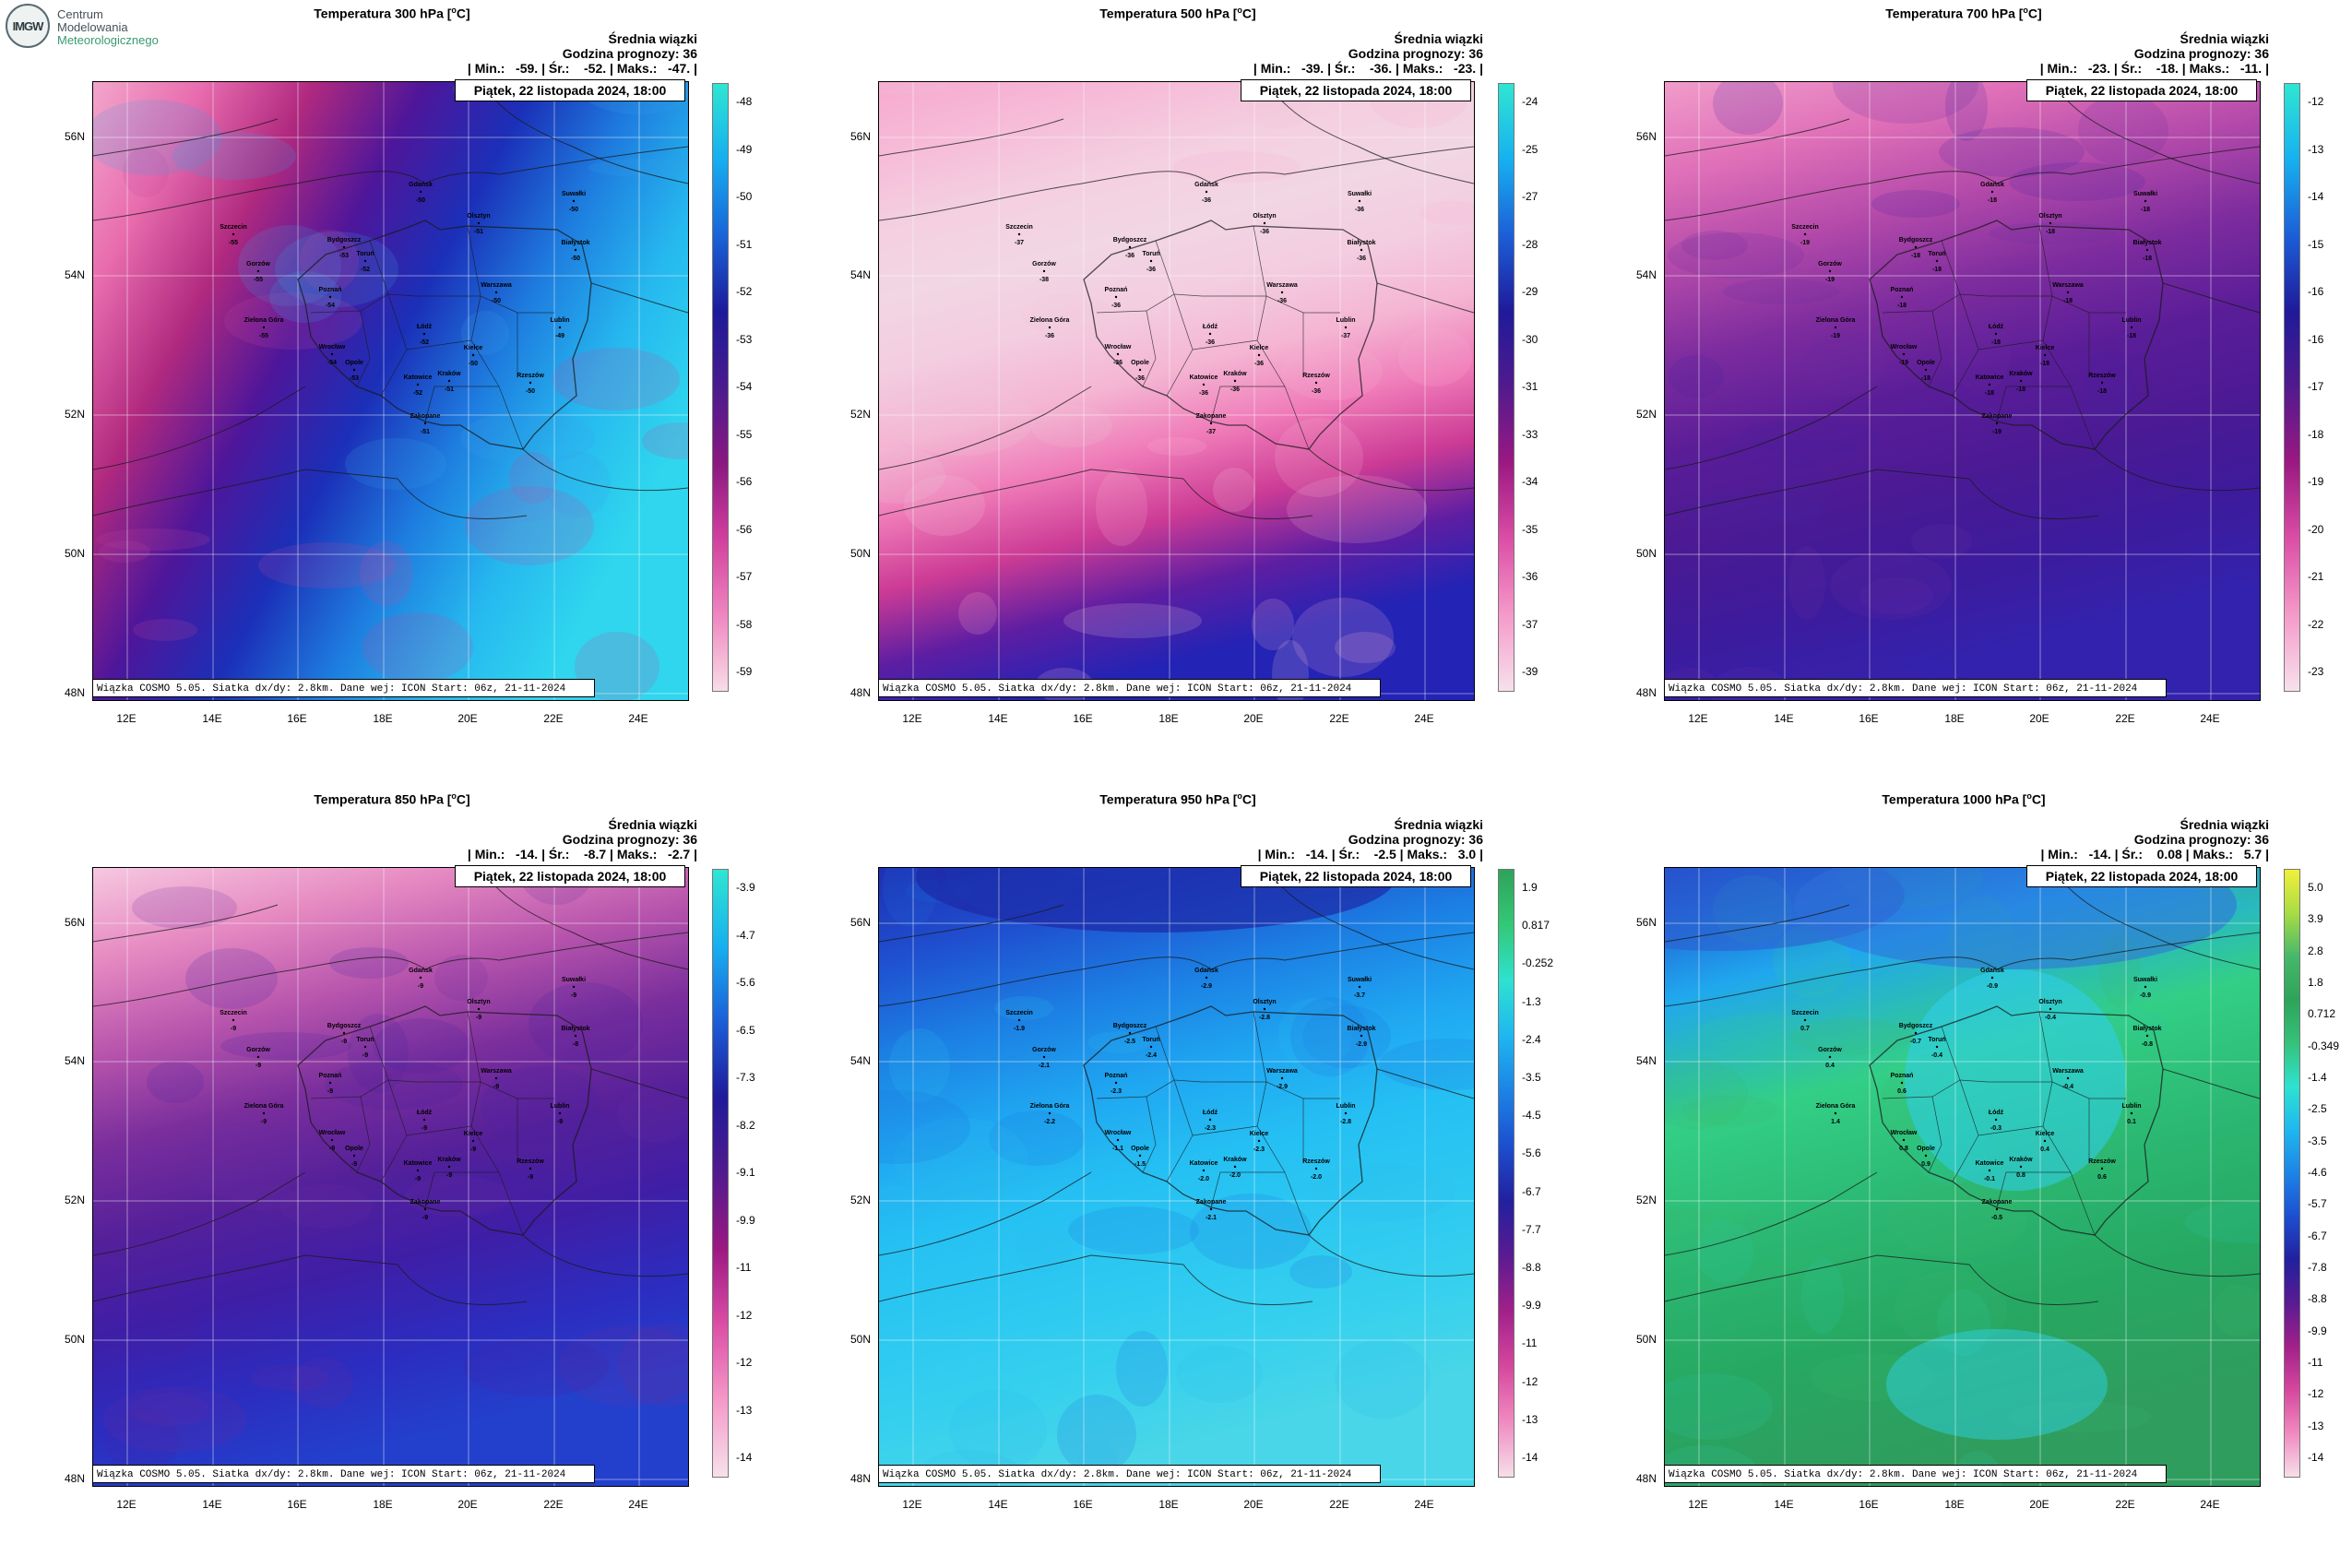  What do you see at coordinates (74, 692) in the screenshot?
I see `lat-label: 48N` at bounding box center [74, 692].